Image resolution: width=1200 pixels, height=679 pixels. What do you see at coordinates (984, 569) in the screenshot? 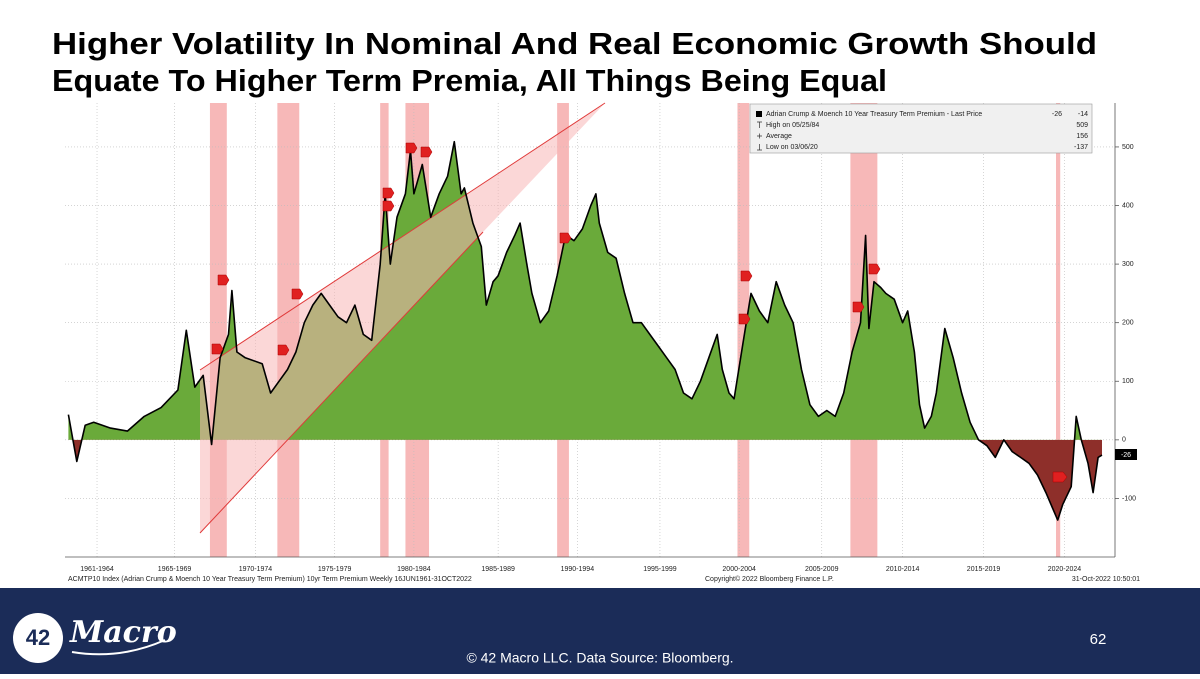
I see `x-tick-label: 2015-2019` at bounding box center [984, 569].